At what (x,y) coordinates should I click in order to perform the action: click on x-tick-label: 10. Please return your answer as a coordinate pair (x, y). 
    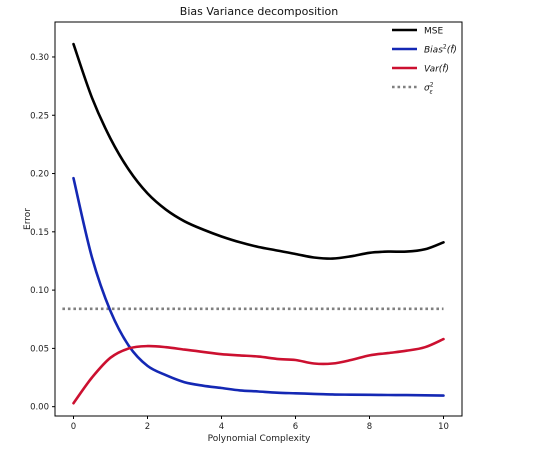
    Looking at the image, I should click on (443, 427).